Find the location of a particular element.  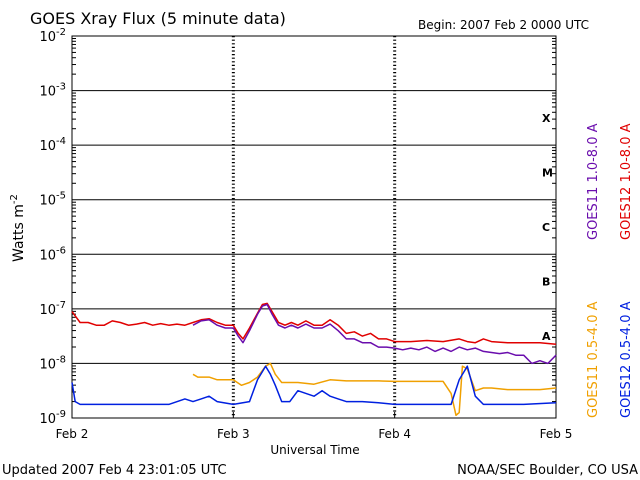

flare-class-labels: X M C B A is located at coordinates (547, 227).